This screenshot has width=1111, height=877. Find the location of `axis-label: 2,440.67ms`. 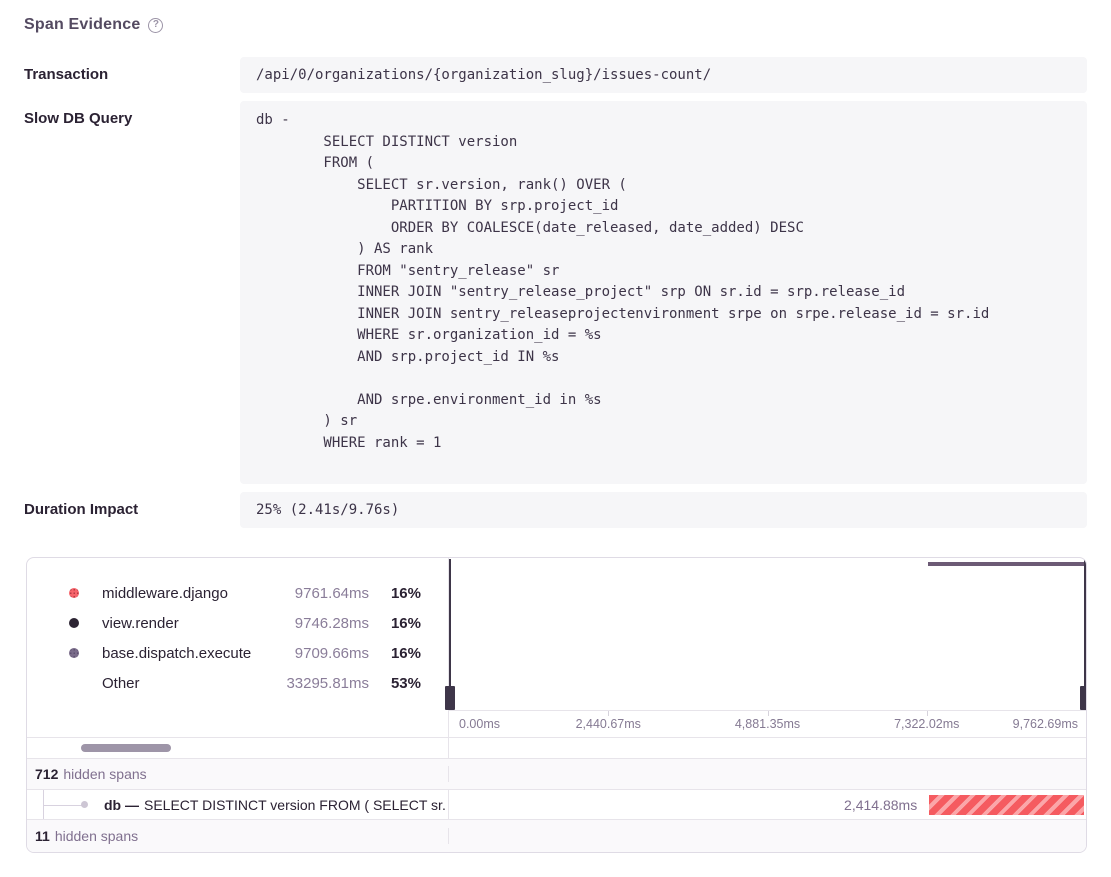

axis-label: 2,440.67ms is located at coordinates (608, 724).